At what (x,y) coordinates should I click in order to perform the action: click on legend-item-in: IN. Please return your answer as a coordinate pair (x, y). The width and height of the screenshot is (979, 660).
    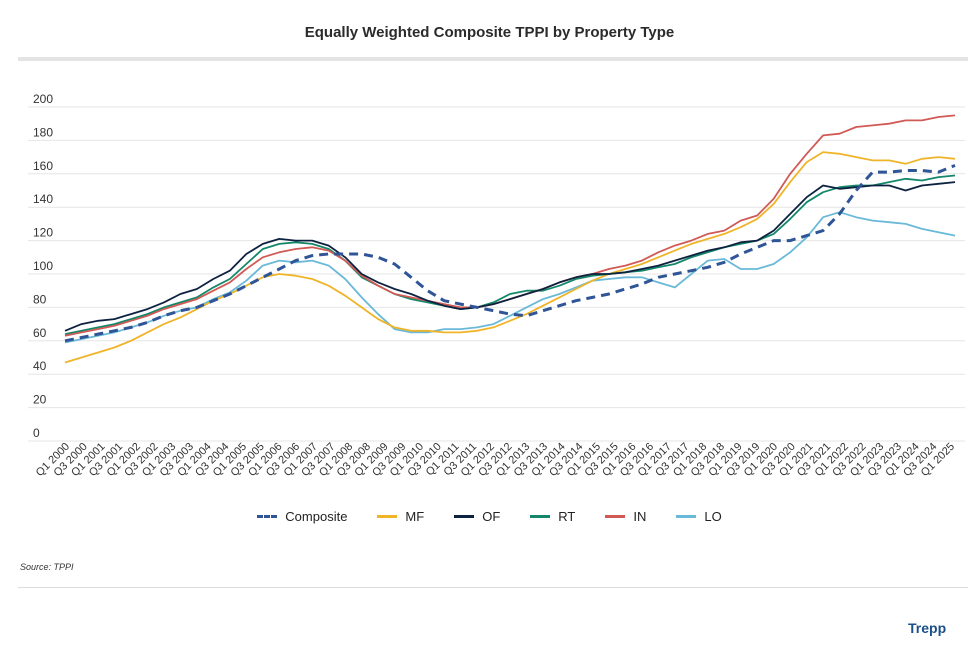
    Looking at the image, I should click on (625, 516).